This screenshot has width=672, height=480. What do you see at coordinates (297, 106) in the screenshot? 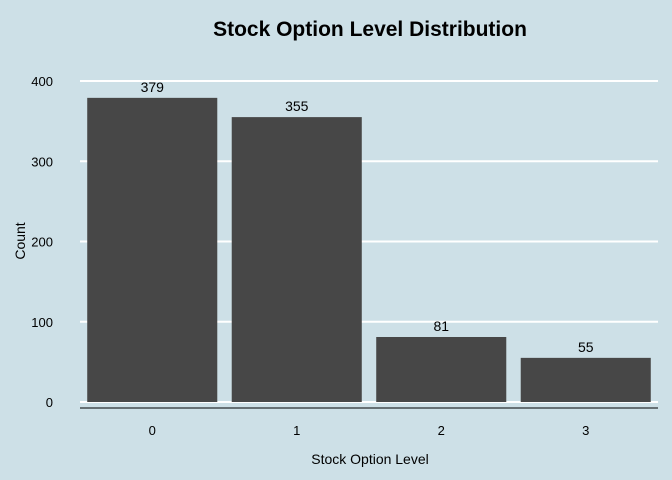
I see `data-label: 355` at bounding box center [297, 106].